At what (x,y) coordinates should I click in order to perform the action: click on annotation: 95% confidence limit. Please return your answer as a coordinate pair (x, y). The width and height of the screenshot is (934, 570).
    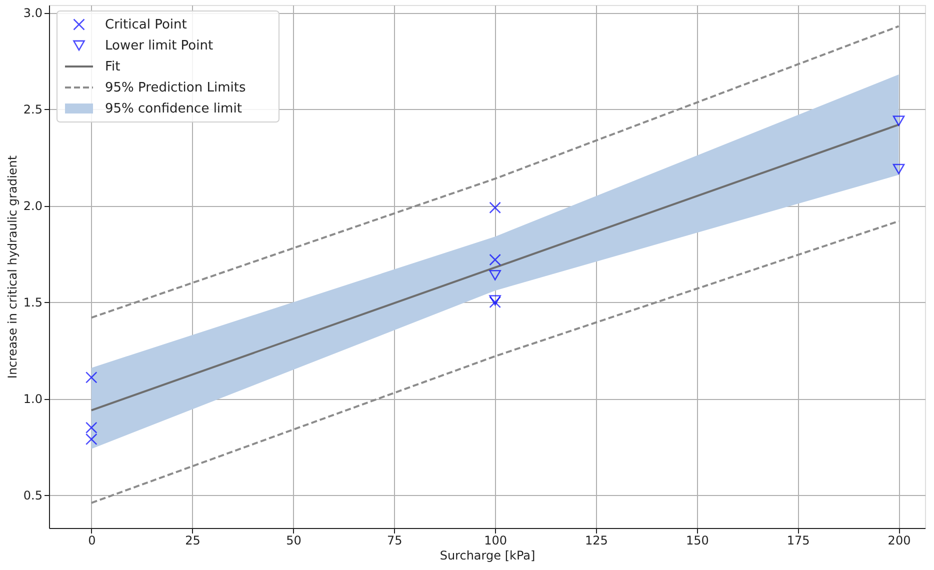
    Looking at the image, I should click on (173, 109).